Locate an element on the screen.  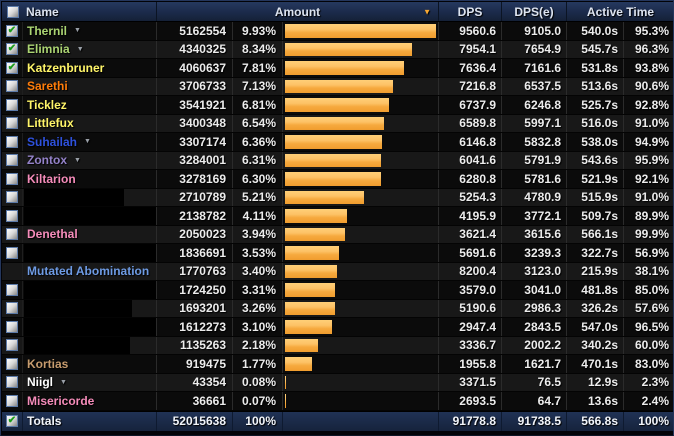
table-row: 1612273 3.10% 2947.4 2843.5 547.0s 96.5% is located at coordinates (337, 327).